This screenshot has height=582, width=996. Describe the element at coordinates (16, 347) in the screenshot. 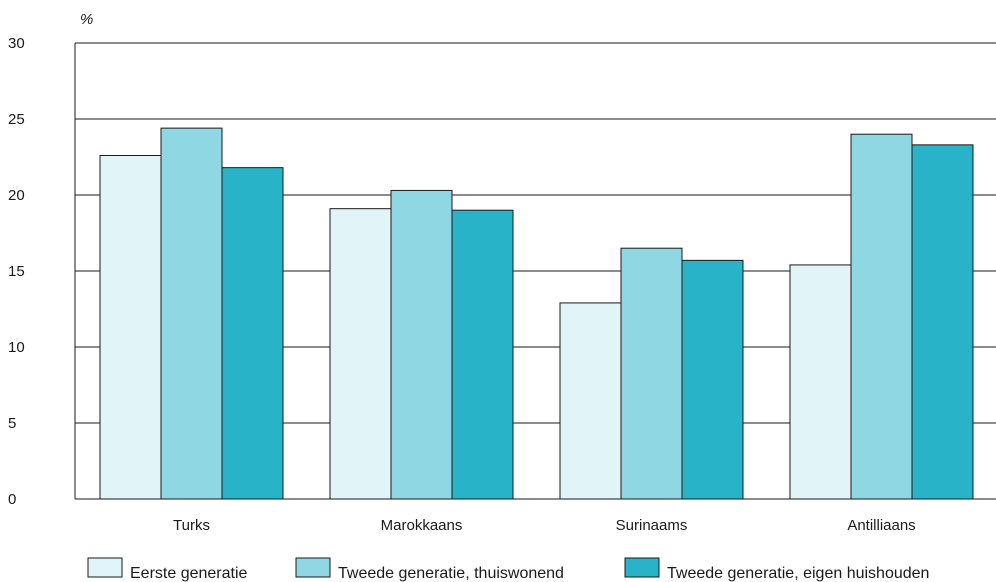

I see `y-tick-label: 10` at that location.